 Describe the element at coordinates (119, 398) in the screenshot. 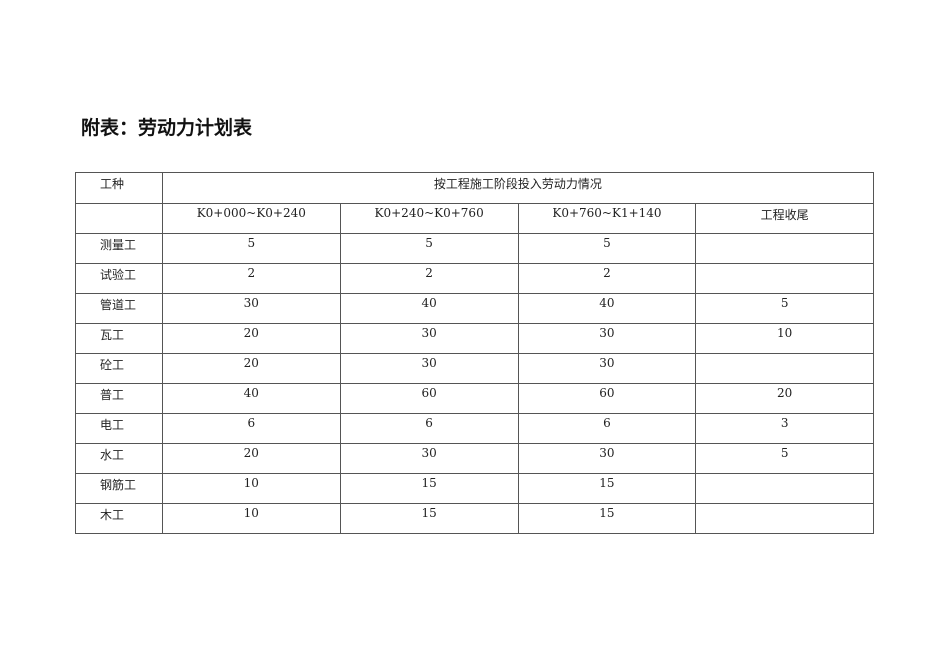

I see `trade-name: 普工` at that location.